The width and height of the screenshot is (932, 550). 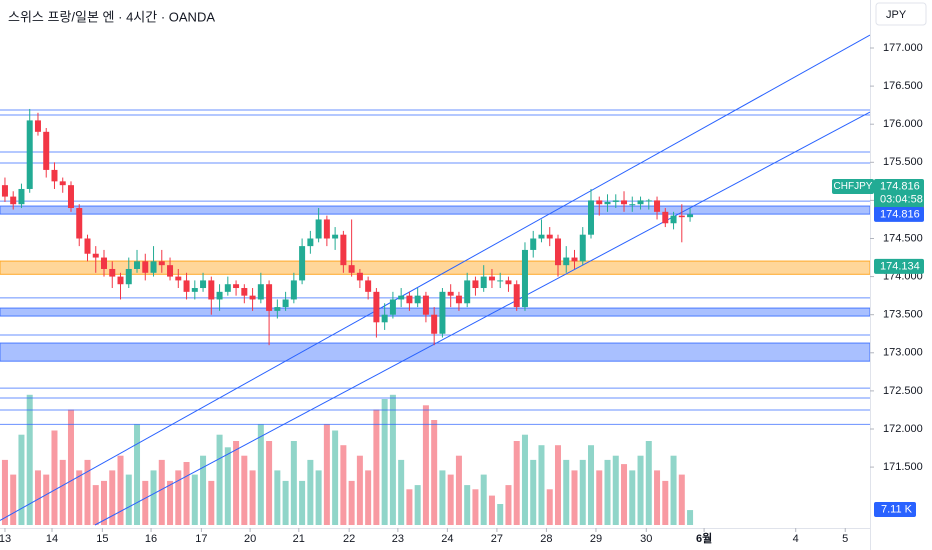 I want to click on x-tick-label: 27, so click(x=497, y=539).